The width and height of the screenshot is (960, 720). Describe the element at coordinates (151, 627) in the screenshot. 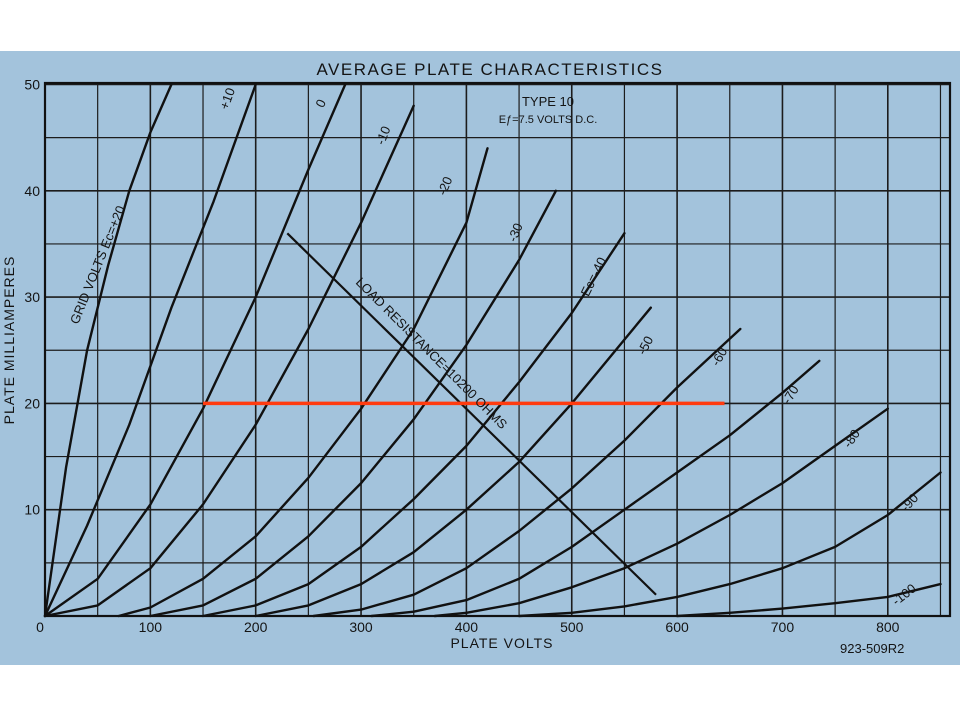

I see `x-tick-label: 100` at that location.